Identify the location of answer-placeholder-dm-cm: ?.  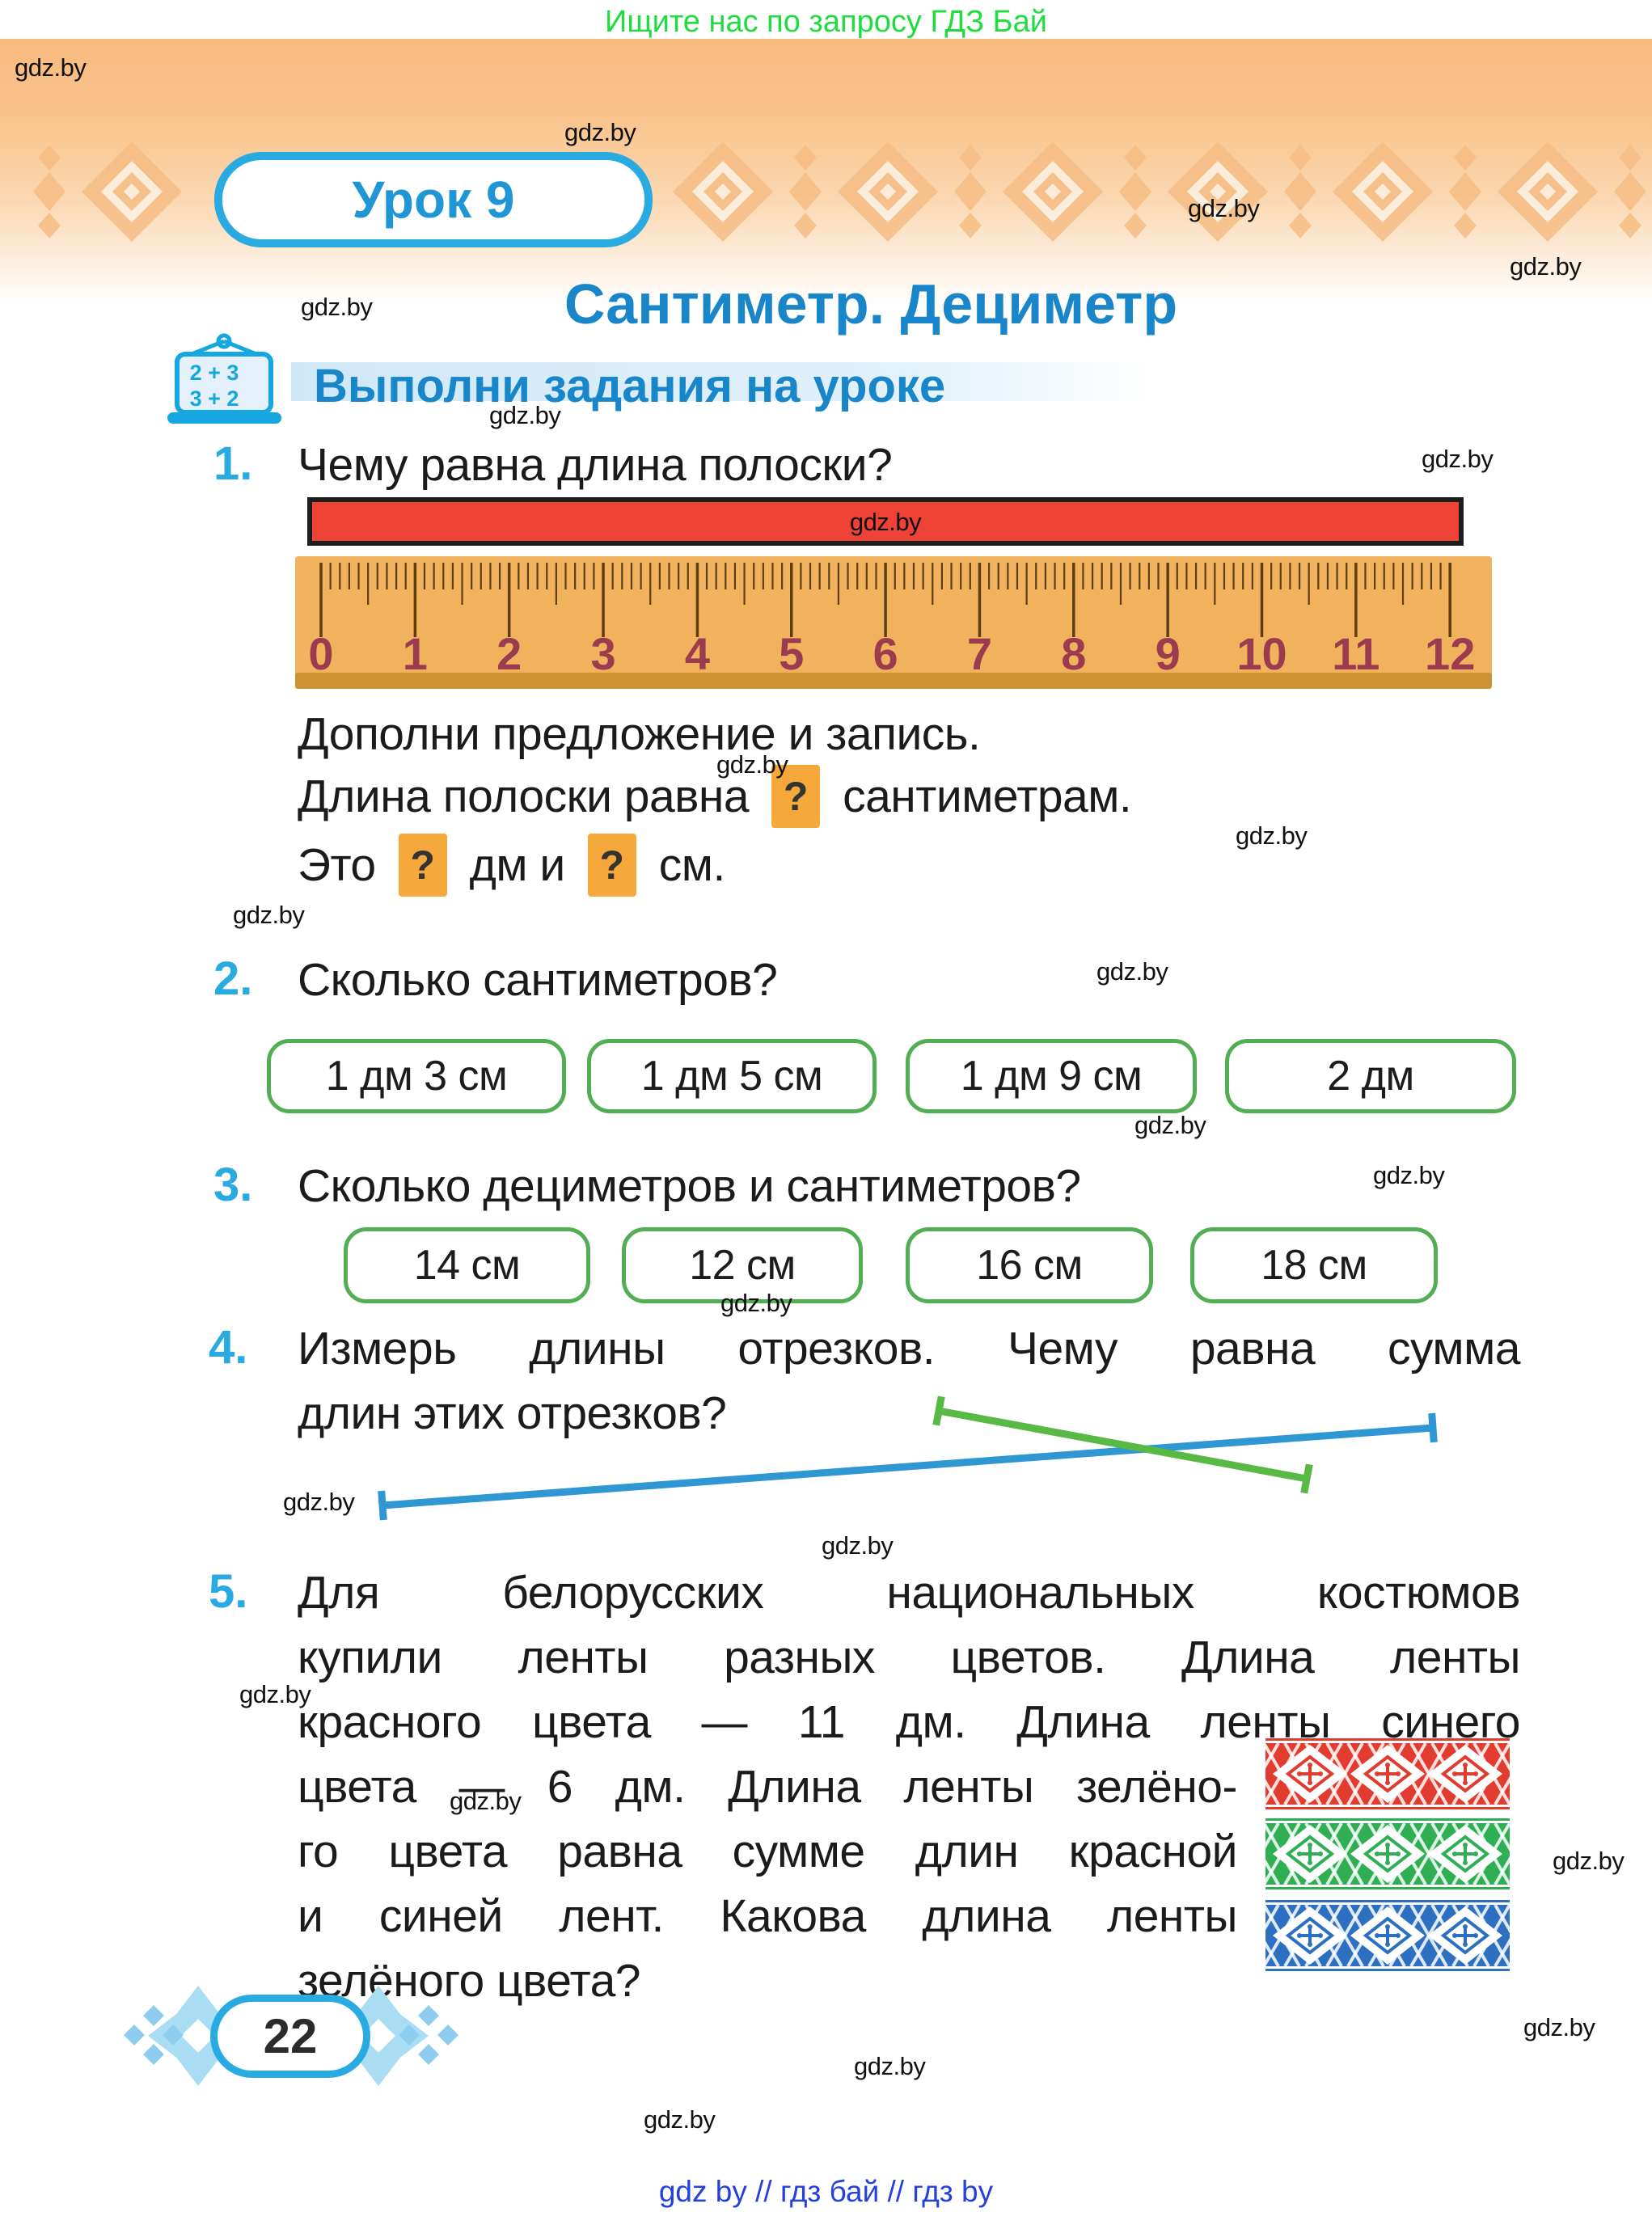
(611, 865).